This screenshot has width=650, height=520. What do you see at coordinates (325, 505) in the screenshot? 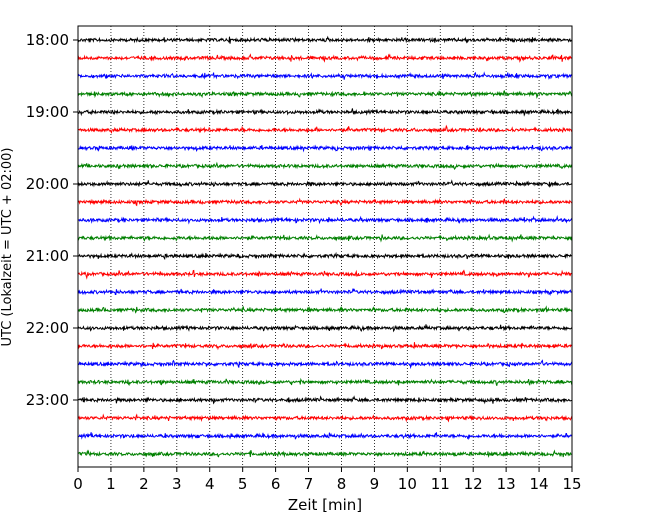
I see `x-axis-label: Zeit [min]` at bounding box center [325, 505].